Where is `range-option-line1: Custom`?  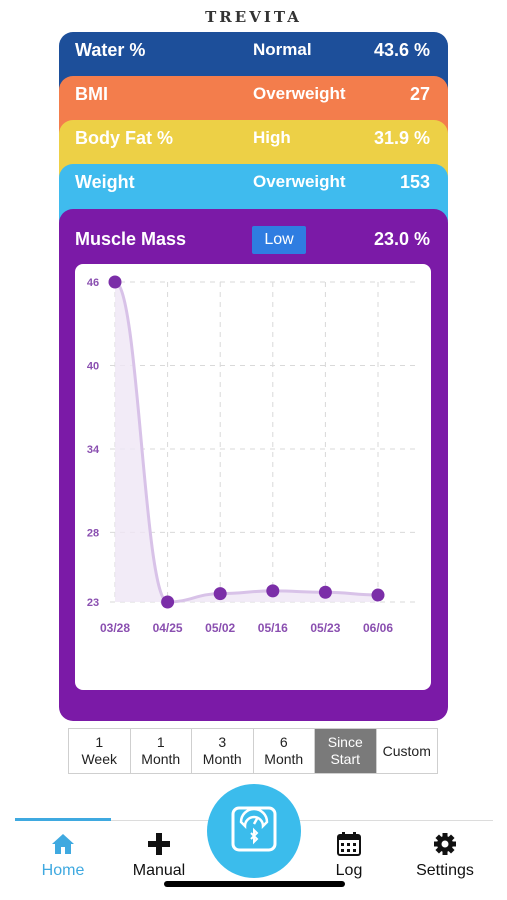
range-option-line1: Custom is located at coordinates (406, 750).